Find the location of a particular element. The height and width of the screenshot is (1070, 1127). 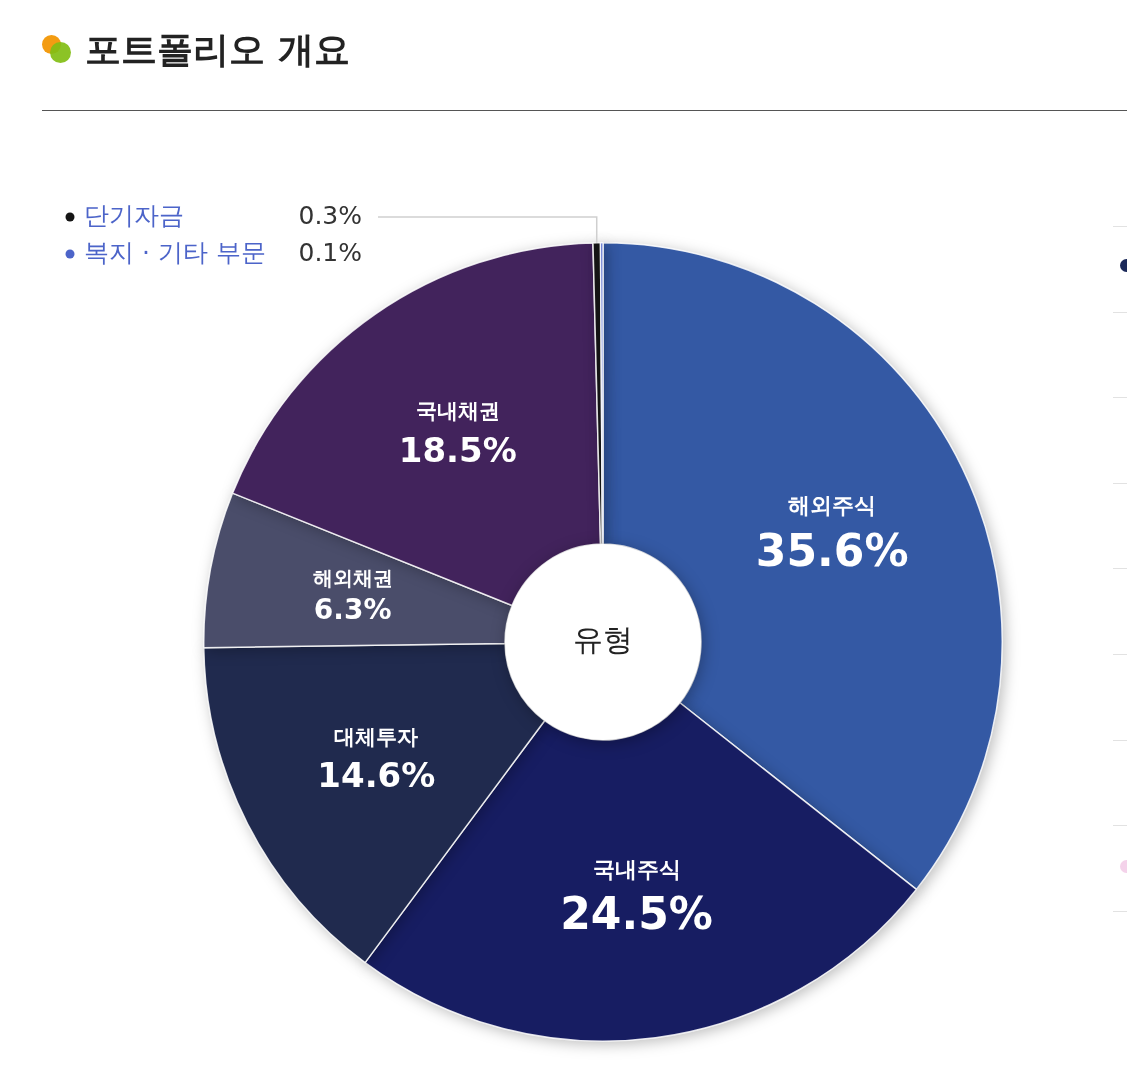

data-label: 24.5% is located at coordinates (636, 914).